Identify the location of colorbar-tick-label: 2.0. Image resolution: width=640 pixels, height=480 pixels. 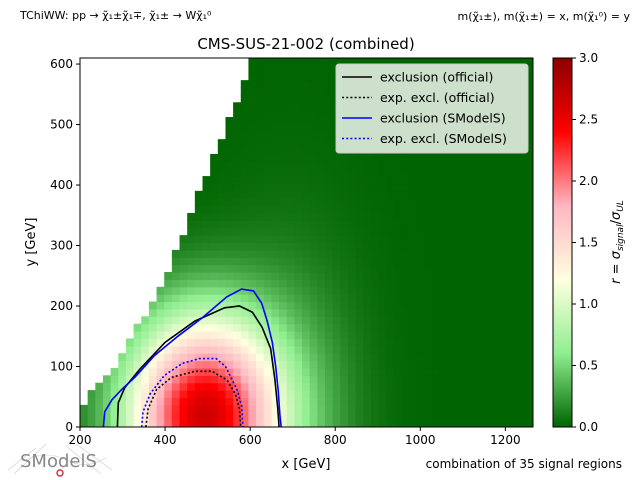
(588, 181).